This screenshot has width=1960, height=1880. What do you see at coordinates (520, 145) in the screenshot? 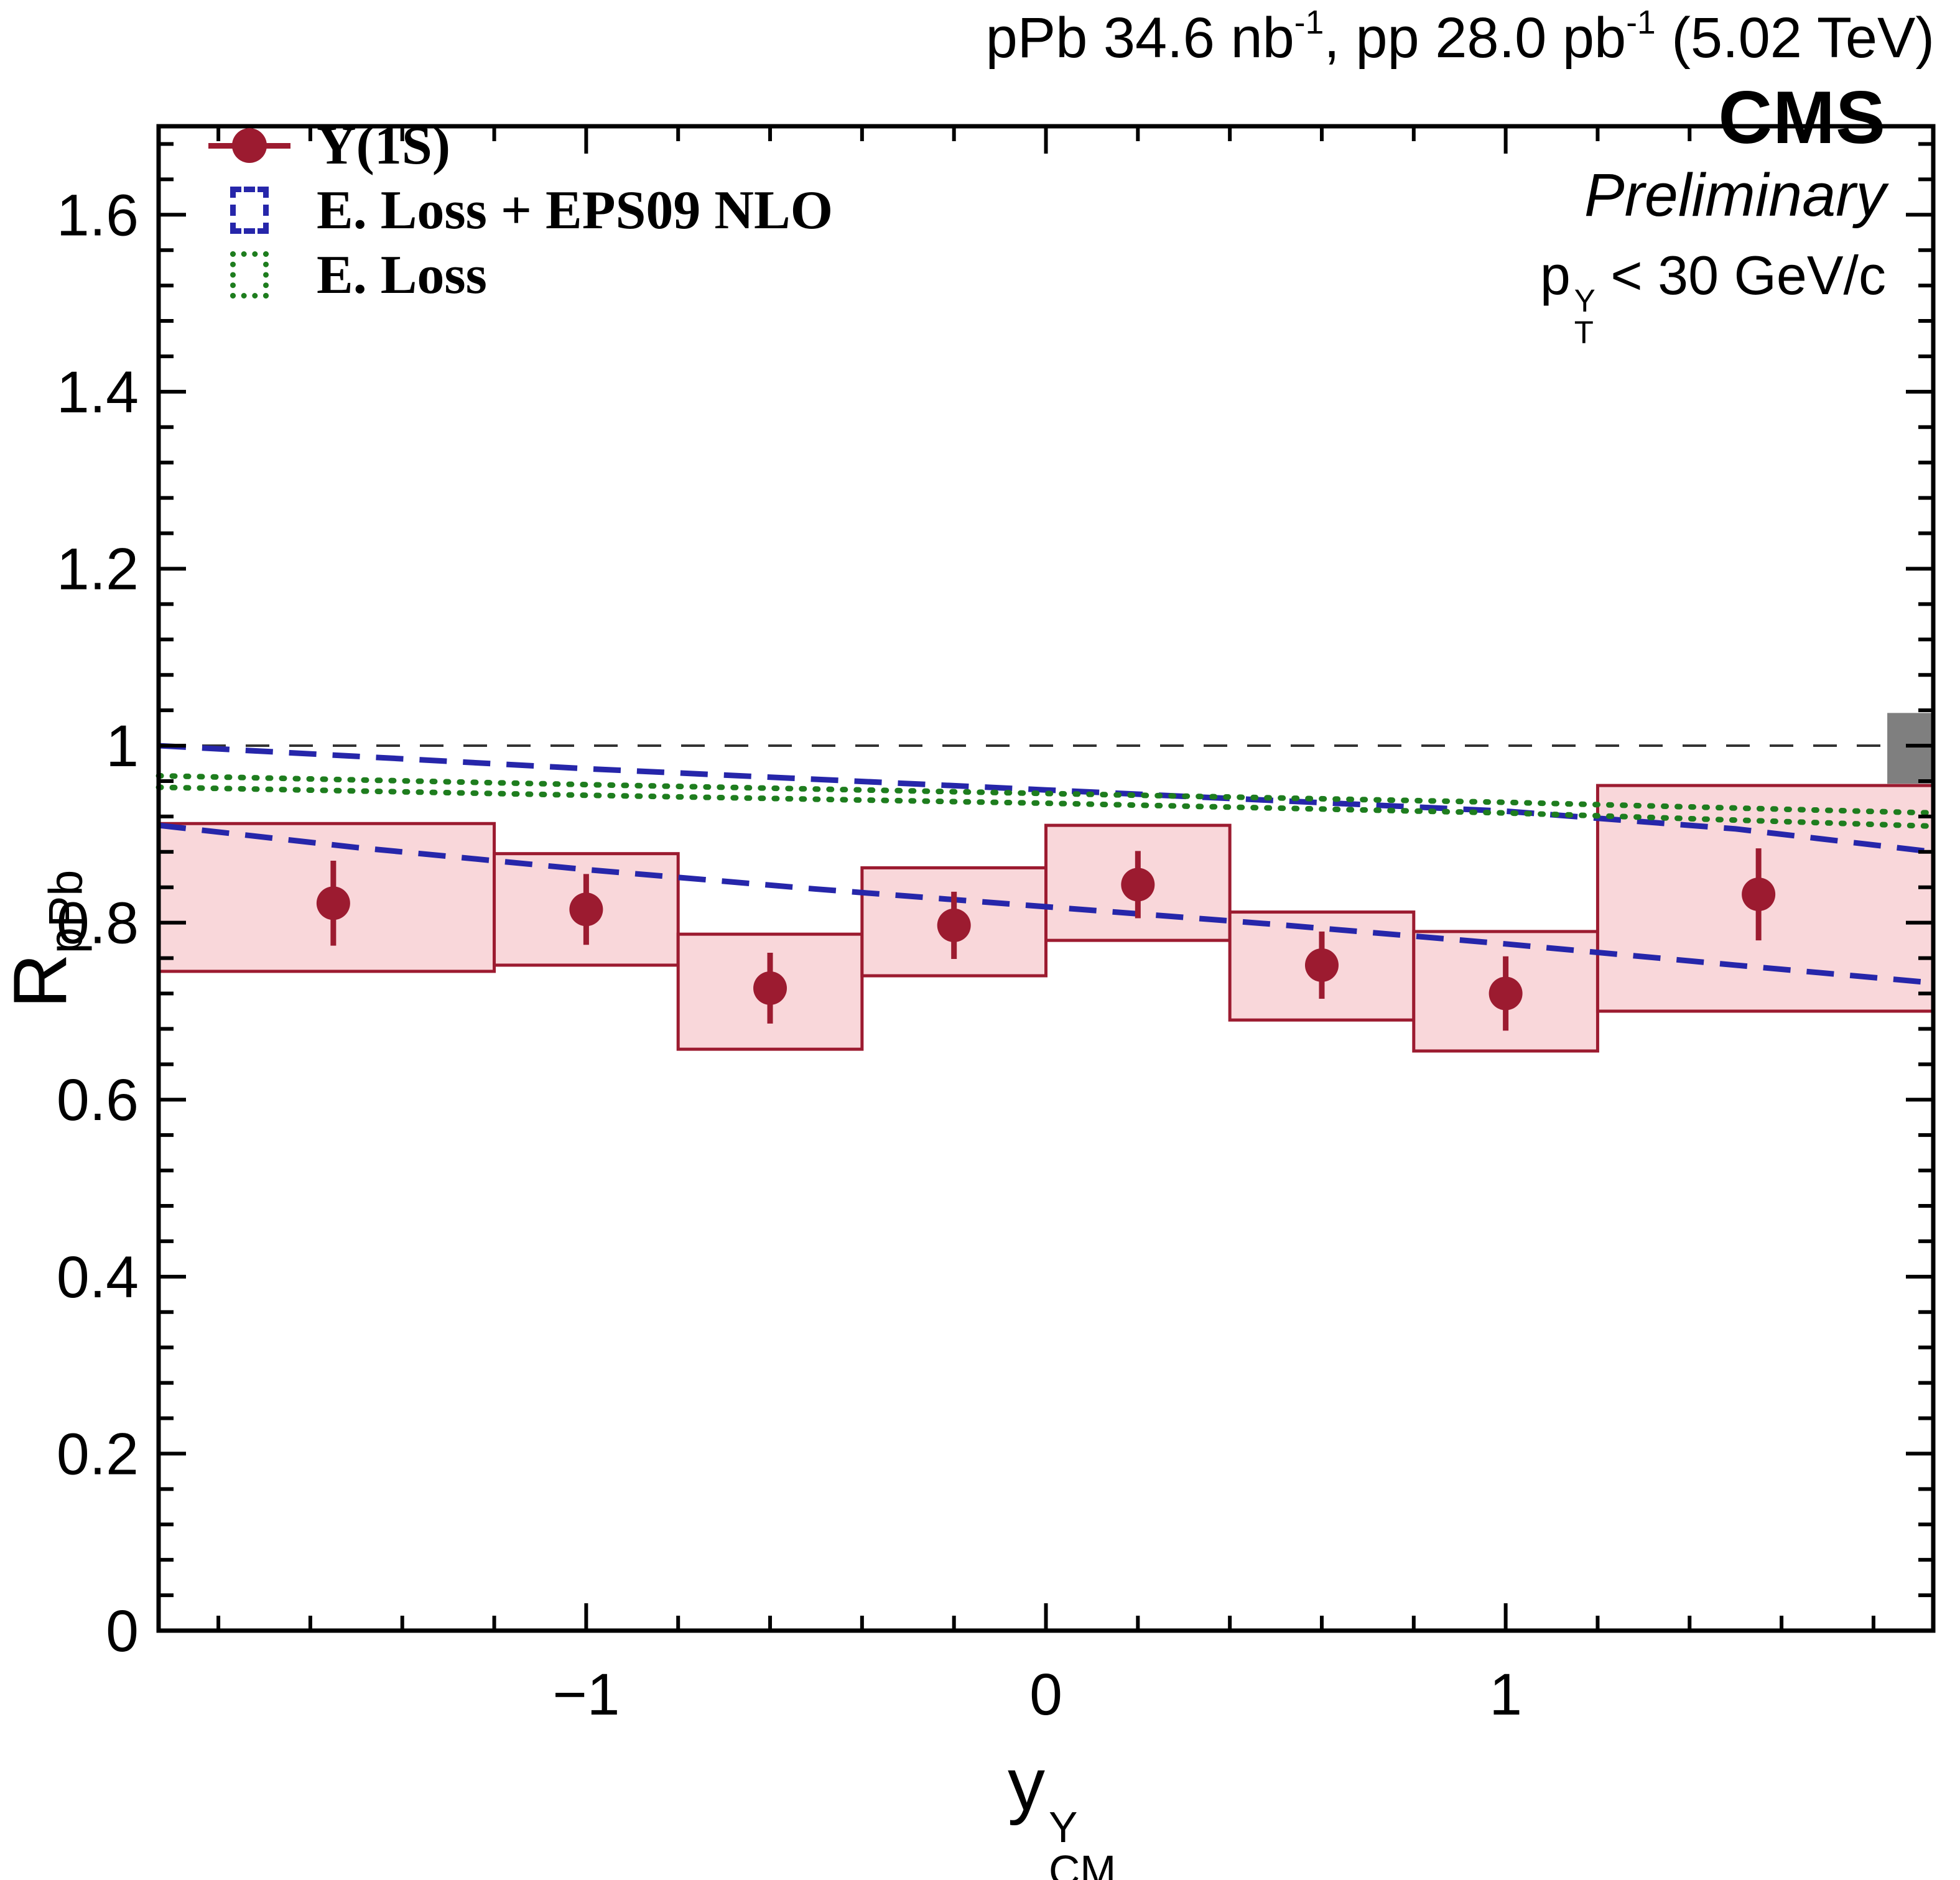
I see `legend-item-upsilon-1s: Υ(1S)` at bounding box center [520, 145].